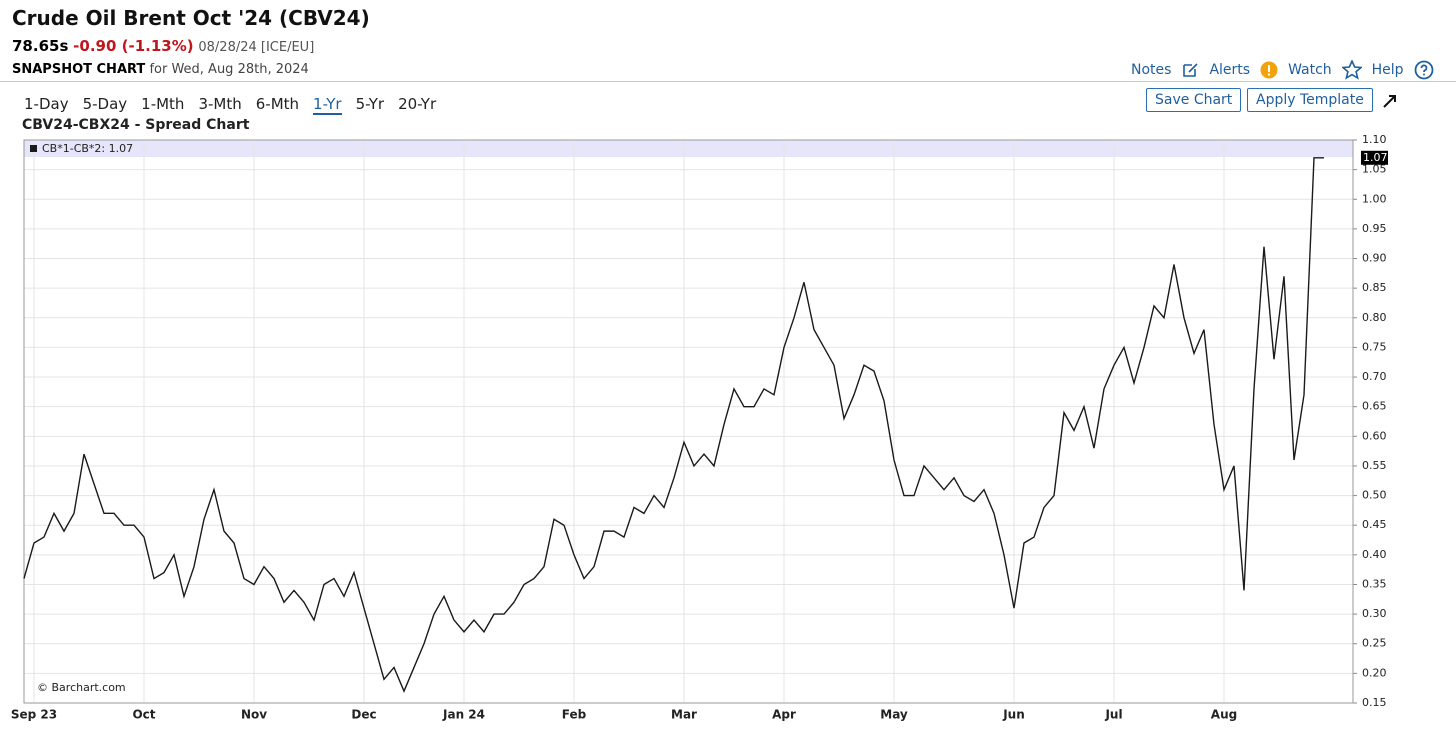  What do you see at coordinates (163, 104) in the screenshot?
I see `period-tab: 1-Mth` at bounding box center [163, 104].